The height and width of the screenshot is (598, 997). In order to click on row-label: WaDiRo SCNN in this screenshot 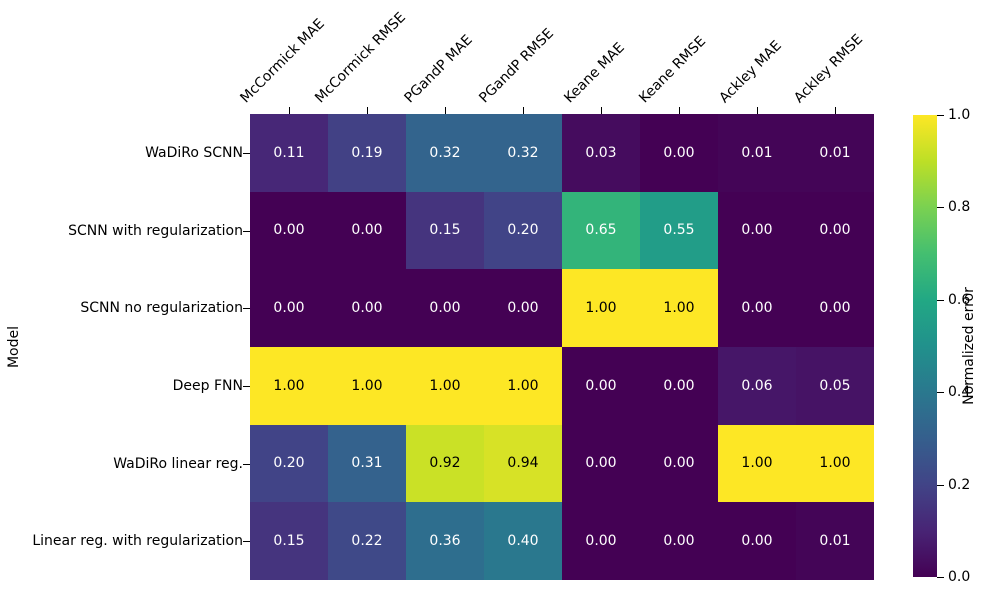, I will do `click(194, 152)`.